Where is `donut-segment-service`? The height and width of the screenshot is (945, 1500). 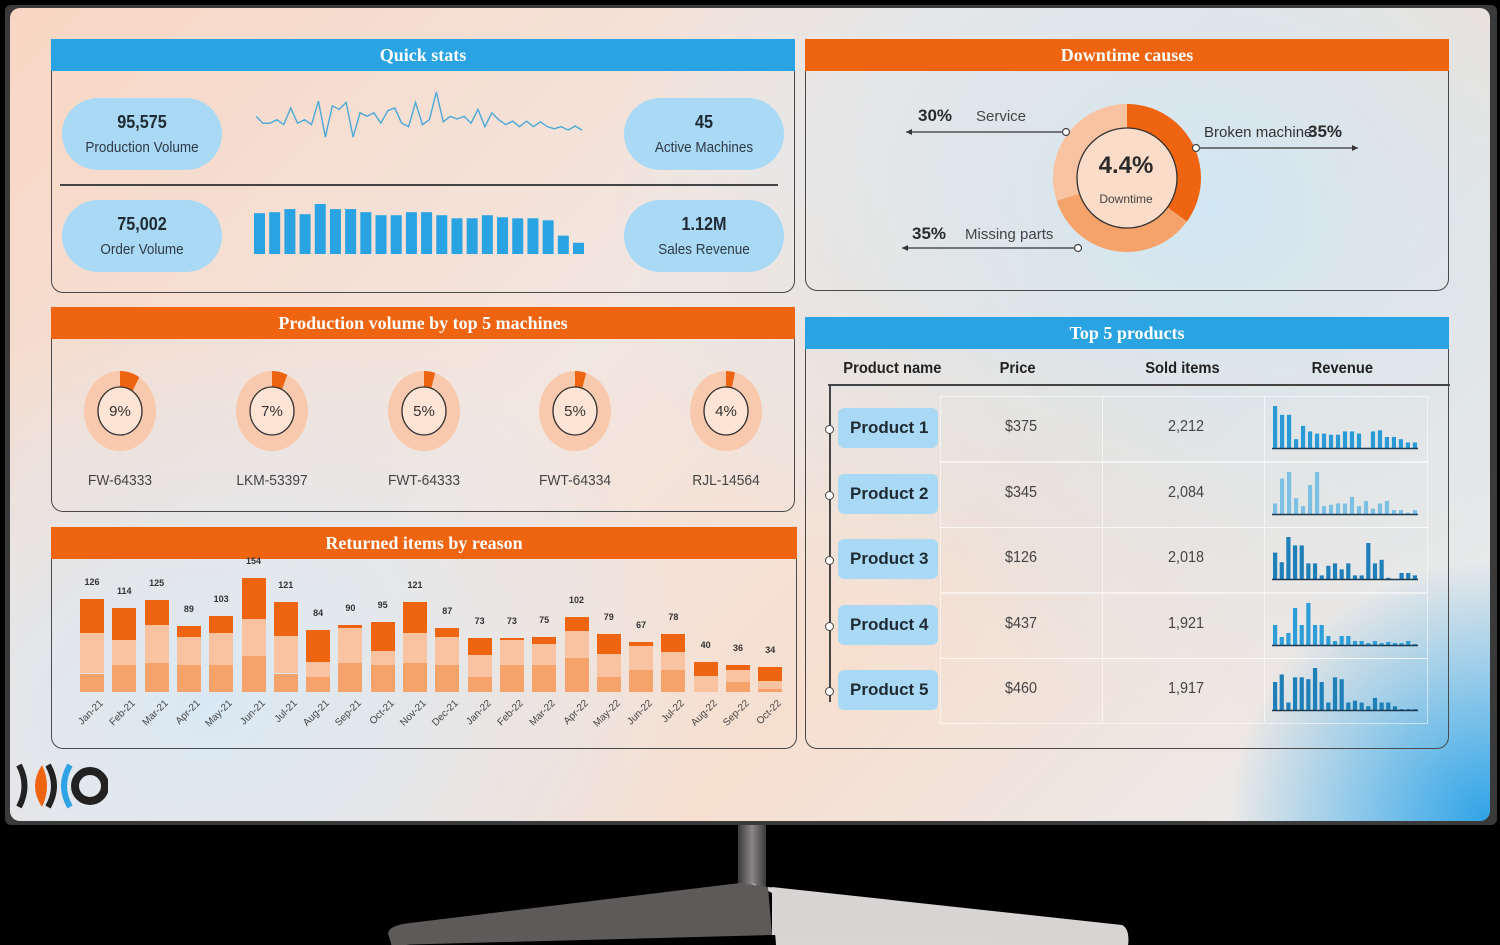
donut-segment-service is located at coordinates (1090, 152).